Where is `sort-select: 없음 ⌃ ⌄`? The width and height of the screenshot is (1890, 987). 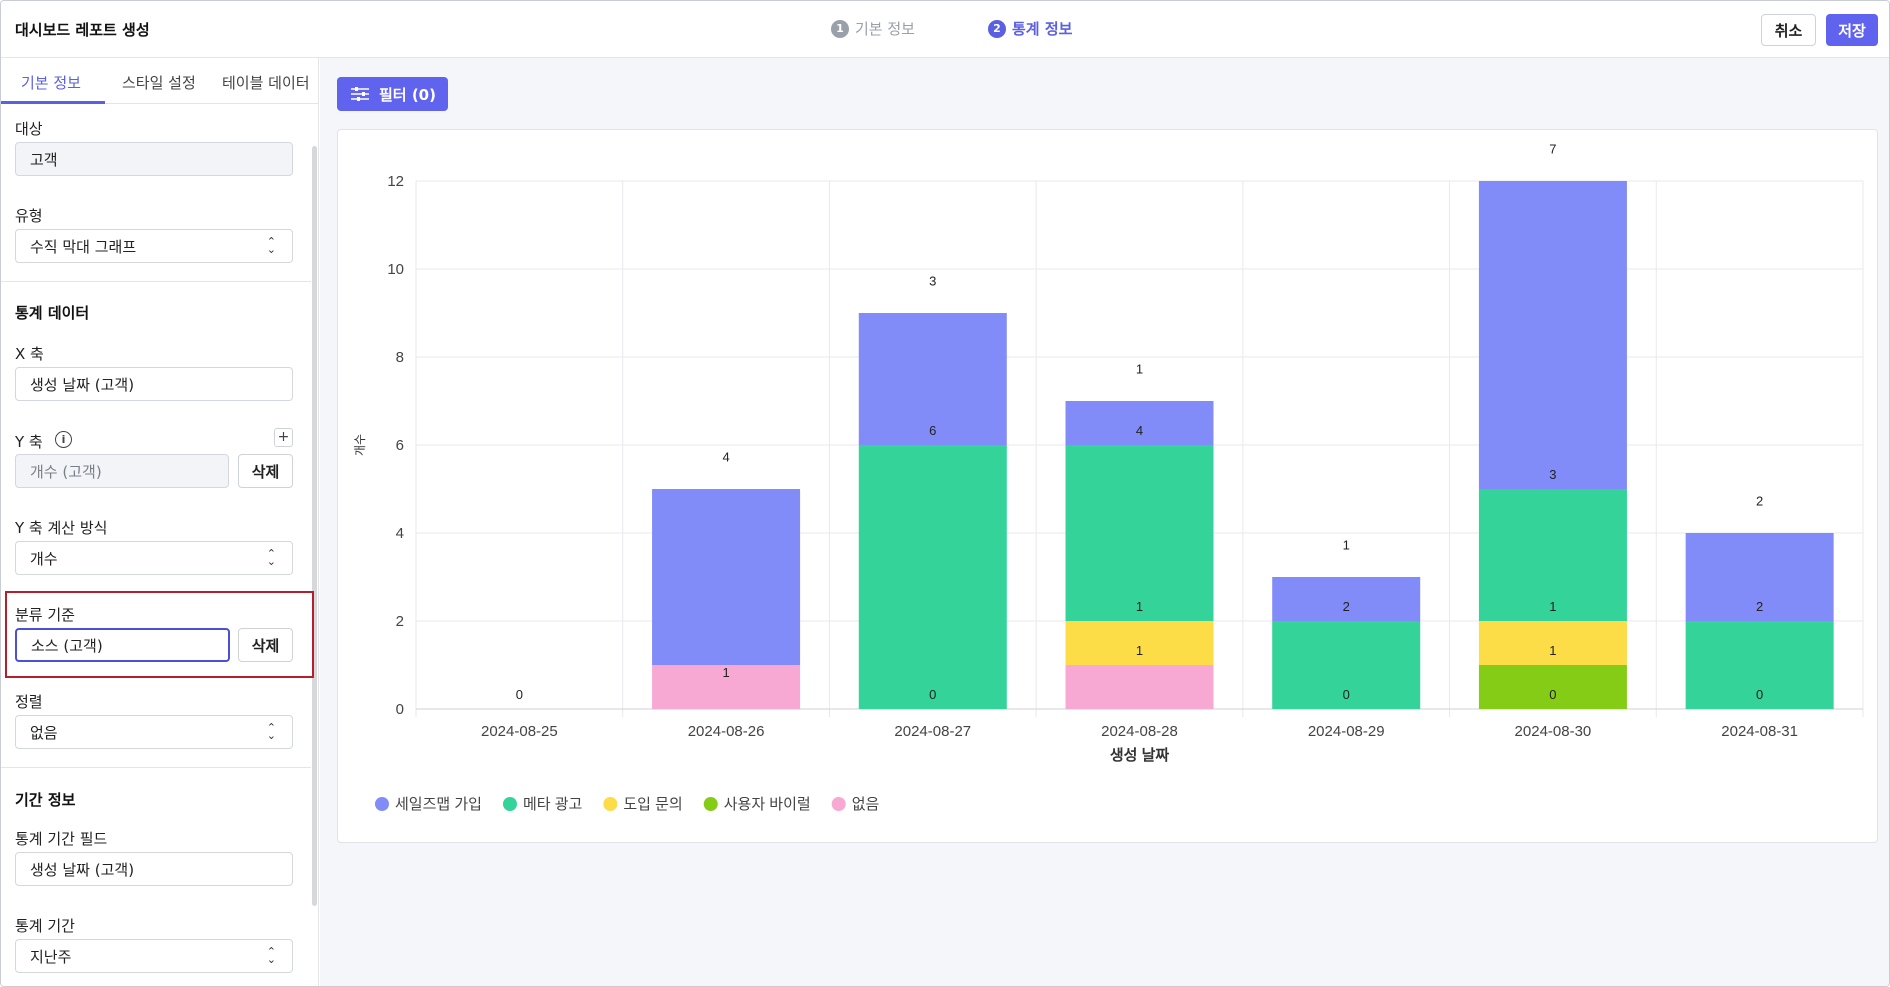
sort-select: 없음 ⌃ ⌄ is located at coordinates (154, 732).